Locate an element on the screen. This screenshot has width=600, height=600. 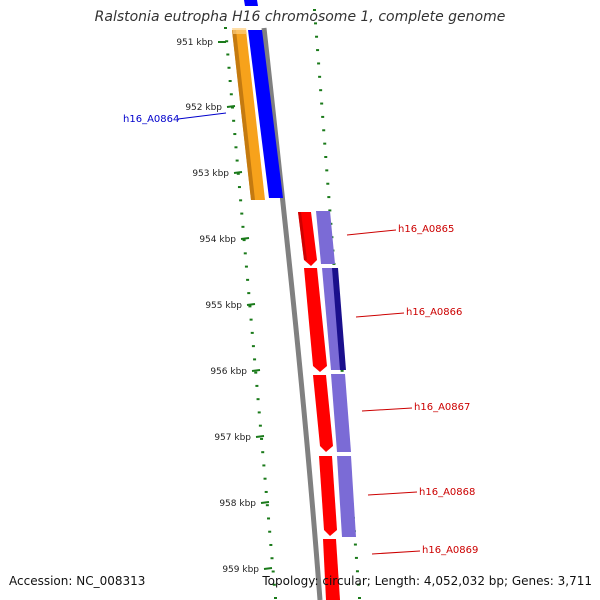
orange-feature-shade is located at coordinates (243, 115).